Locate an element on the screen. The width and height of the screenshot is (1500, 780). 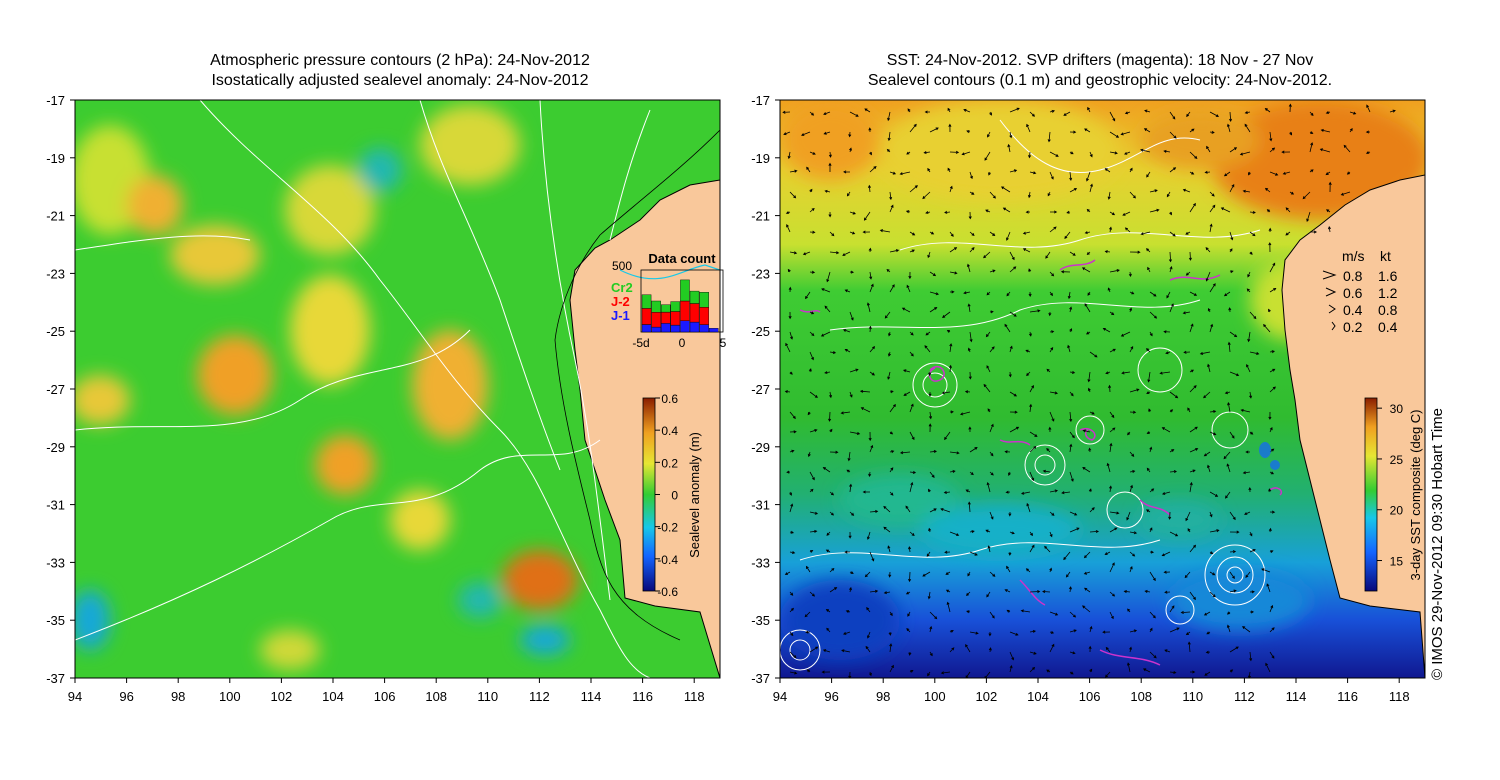
right-lon-label: 112 is located at coordinates (1244, 696).